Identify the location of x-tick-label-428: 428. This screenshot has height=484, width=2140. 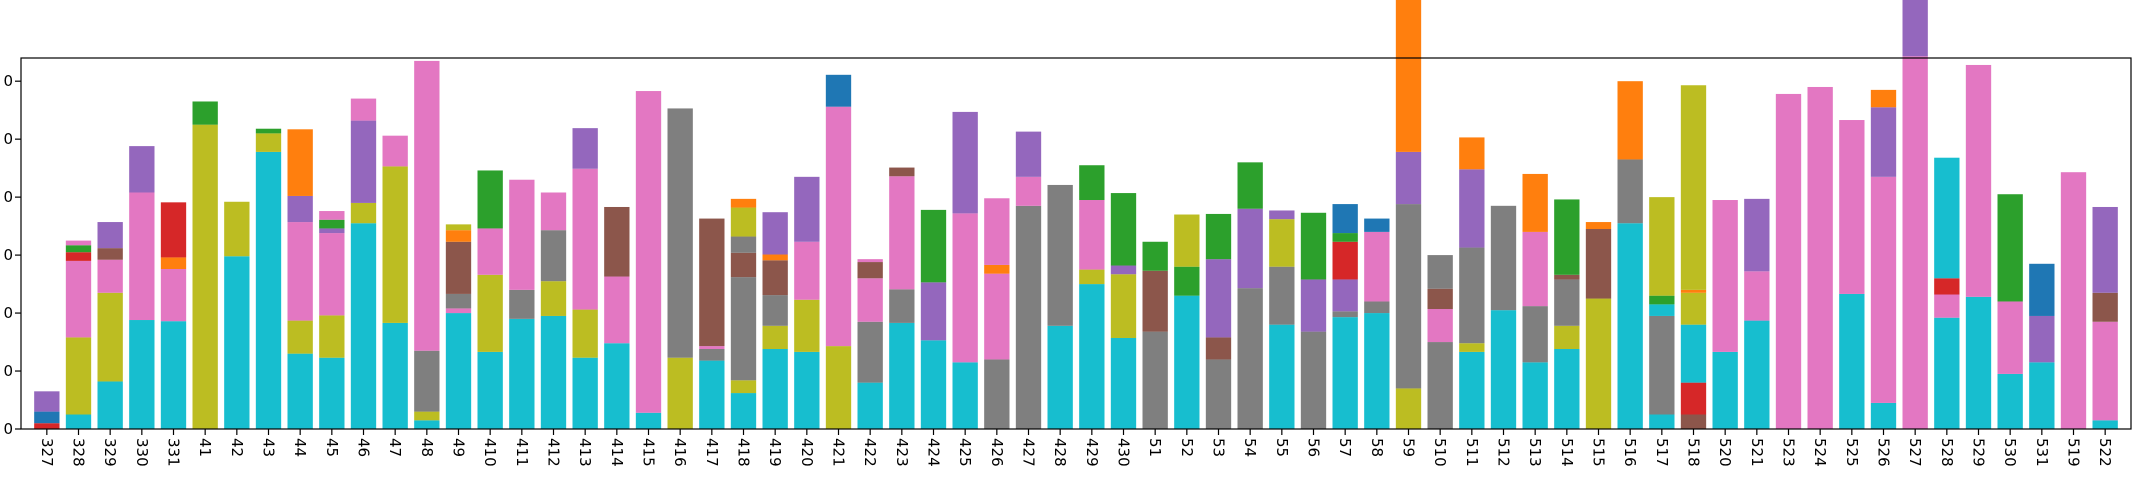
(1060, 452).